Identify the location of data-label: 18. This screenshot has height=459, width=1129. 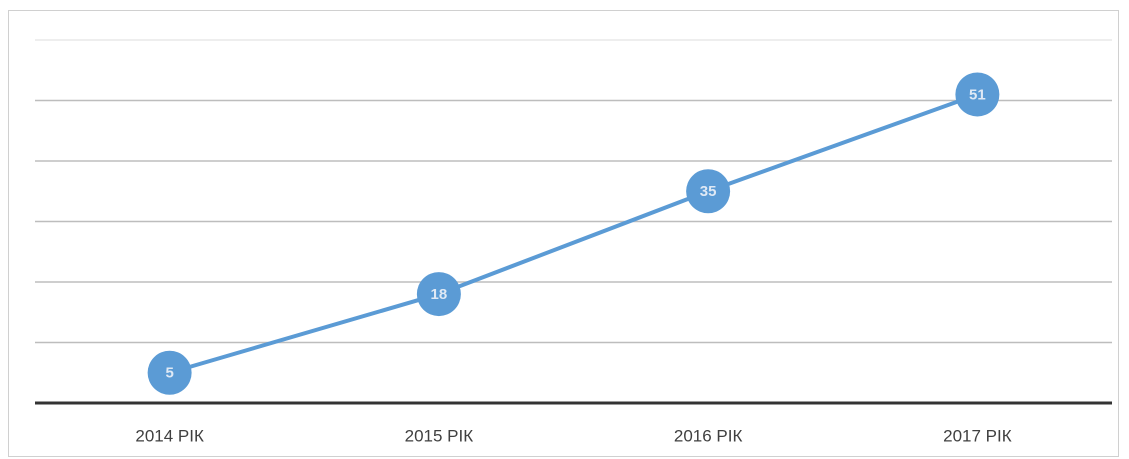
(439, 294).